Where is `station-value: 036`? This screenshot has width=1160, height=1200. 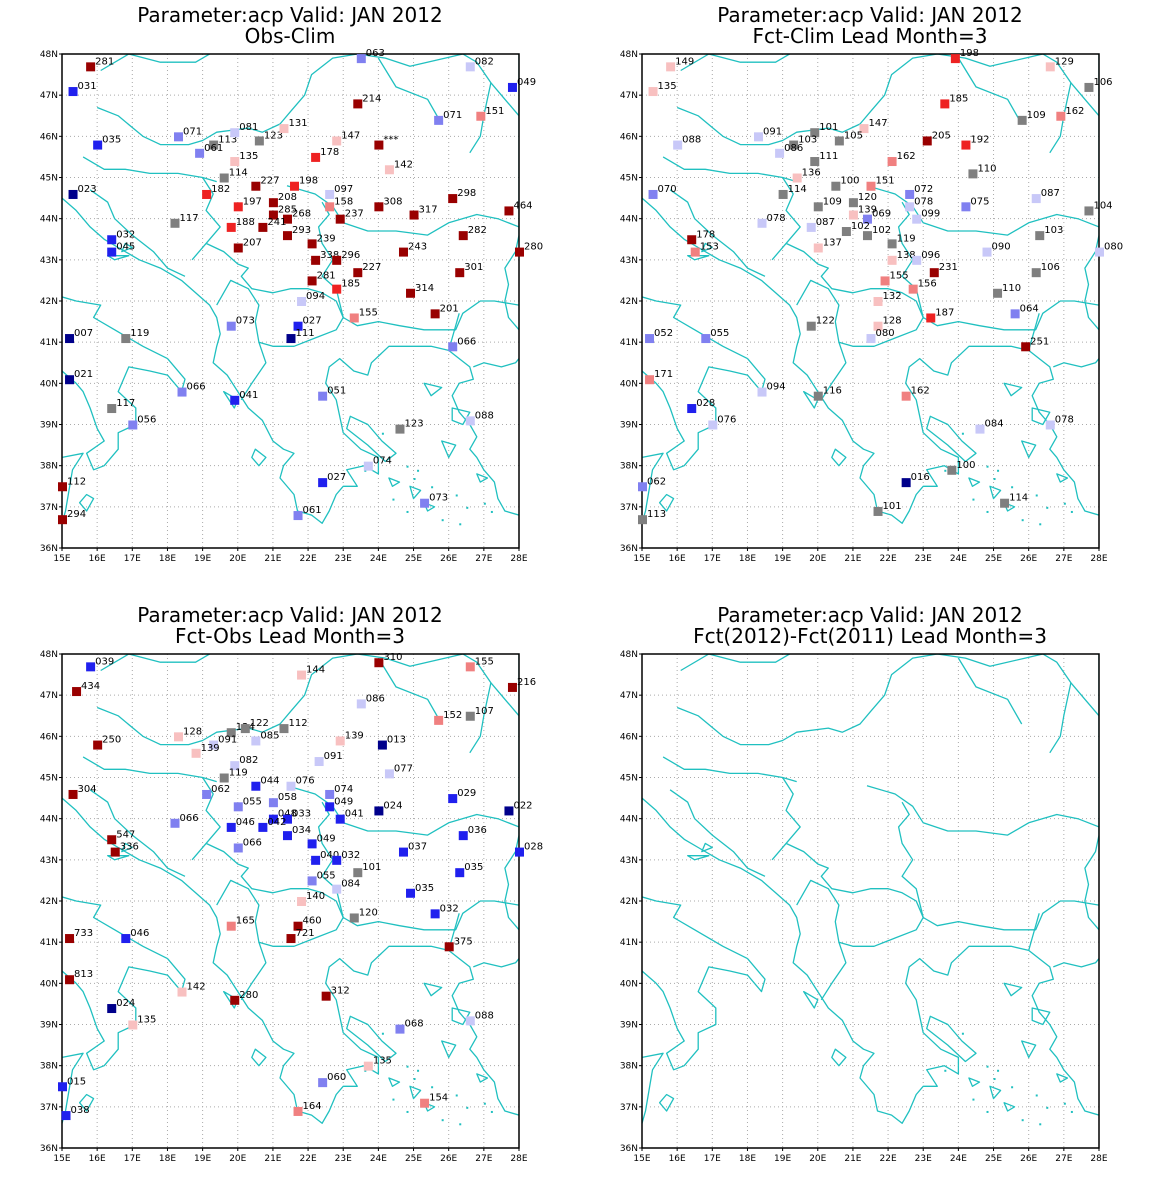 station-value: 036 is located at coordinates (477, 830).